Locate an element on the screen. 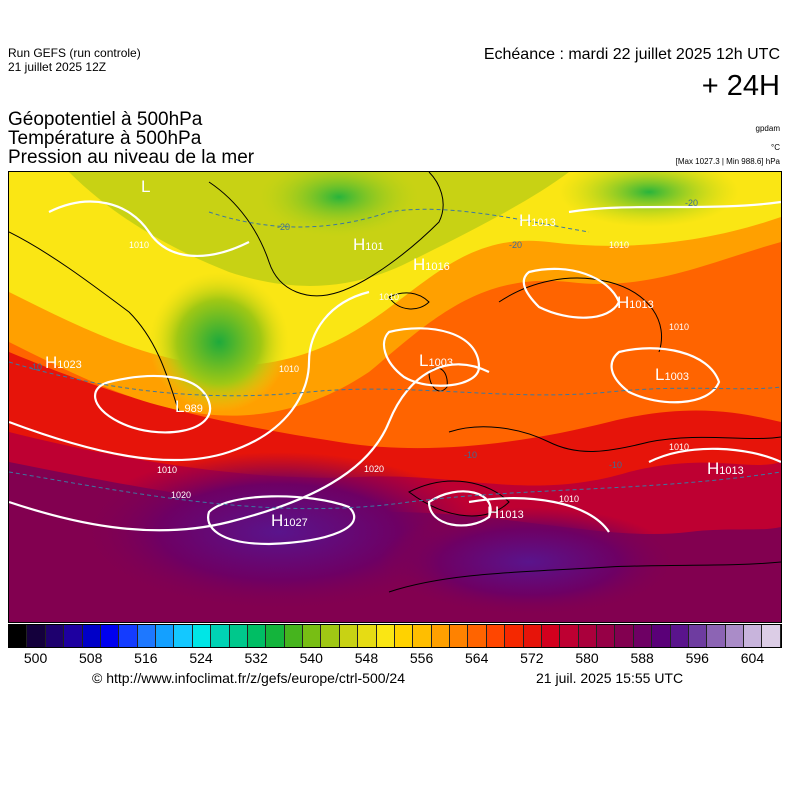 The width and height of the screenshot is (788, 789). coast-iberia is located at coordinates (459, 498).